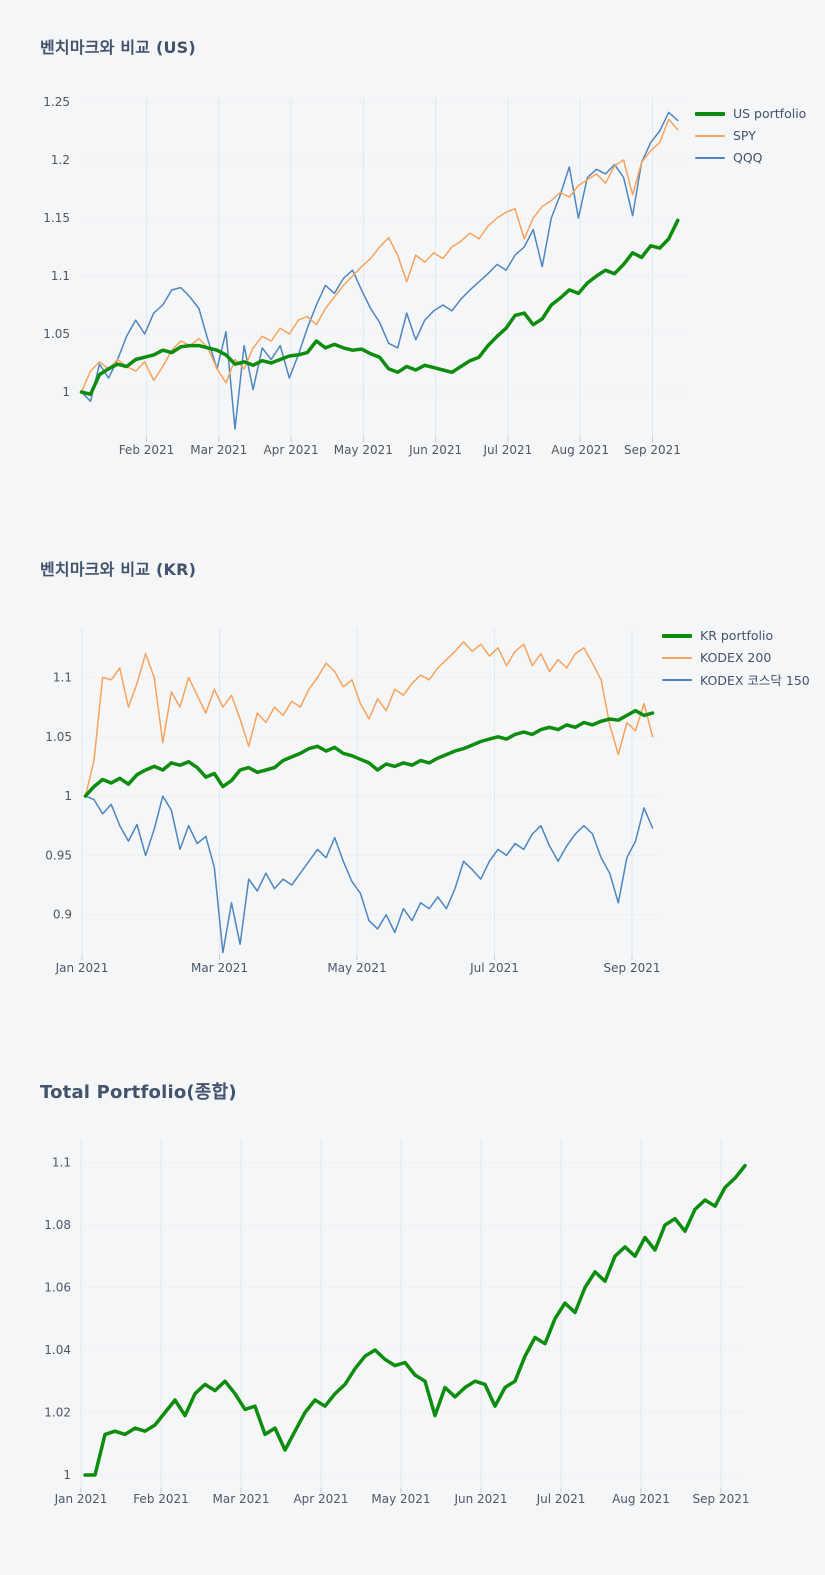 This screenshot has width=825, height=1575. I want to click on legend-label: SPY, so click(744, 135).